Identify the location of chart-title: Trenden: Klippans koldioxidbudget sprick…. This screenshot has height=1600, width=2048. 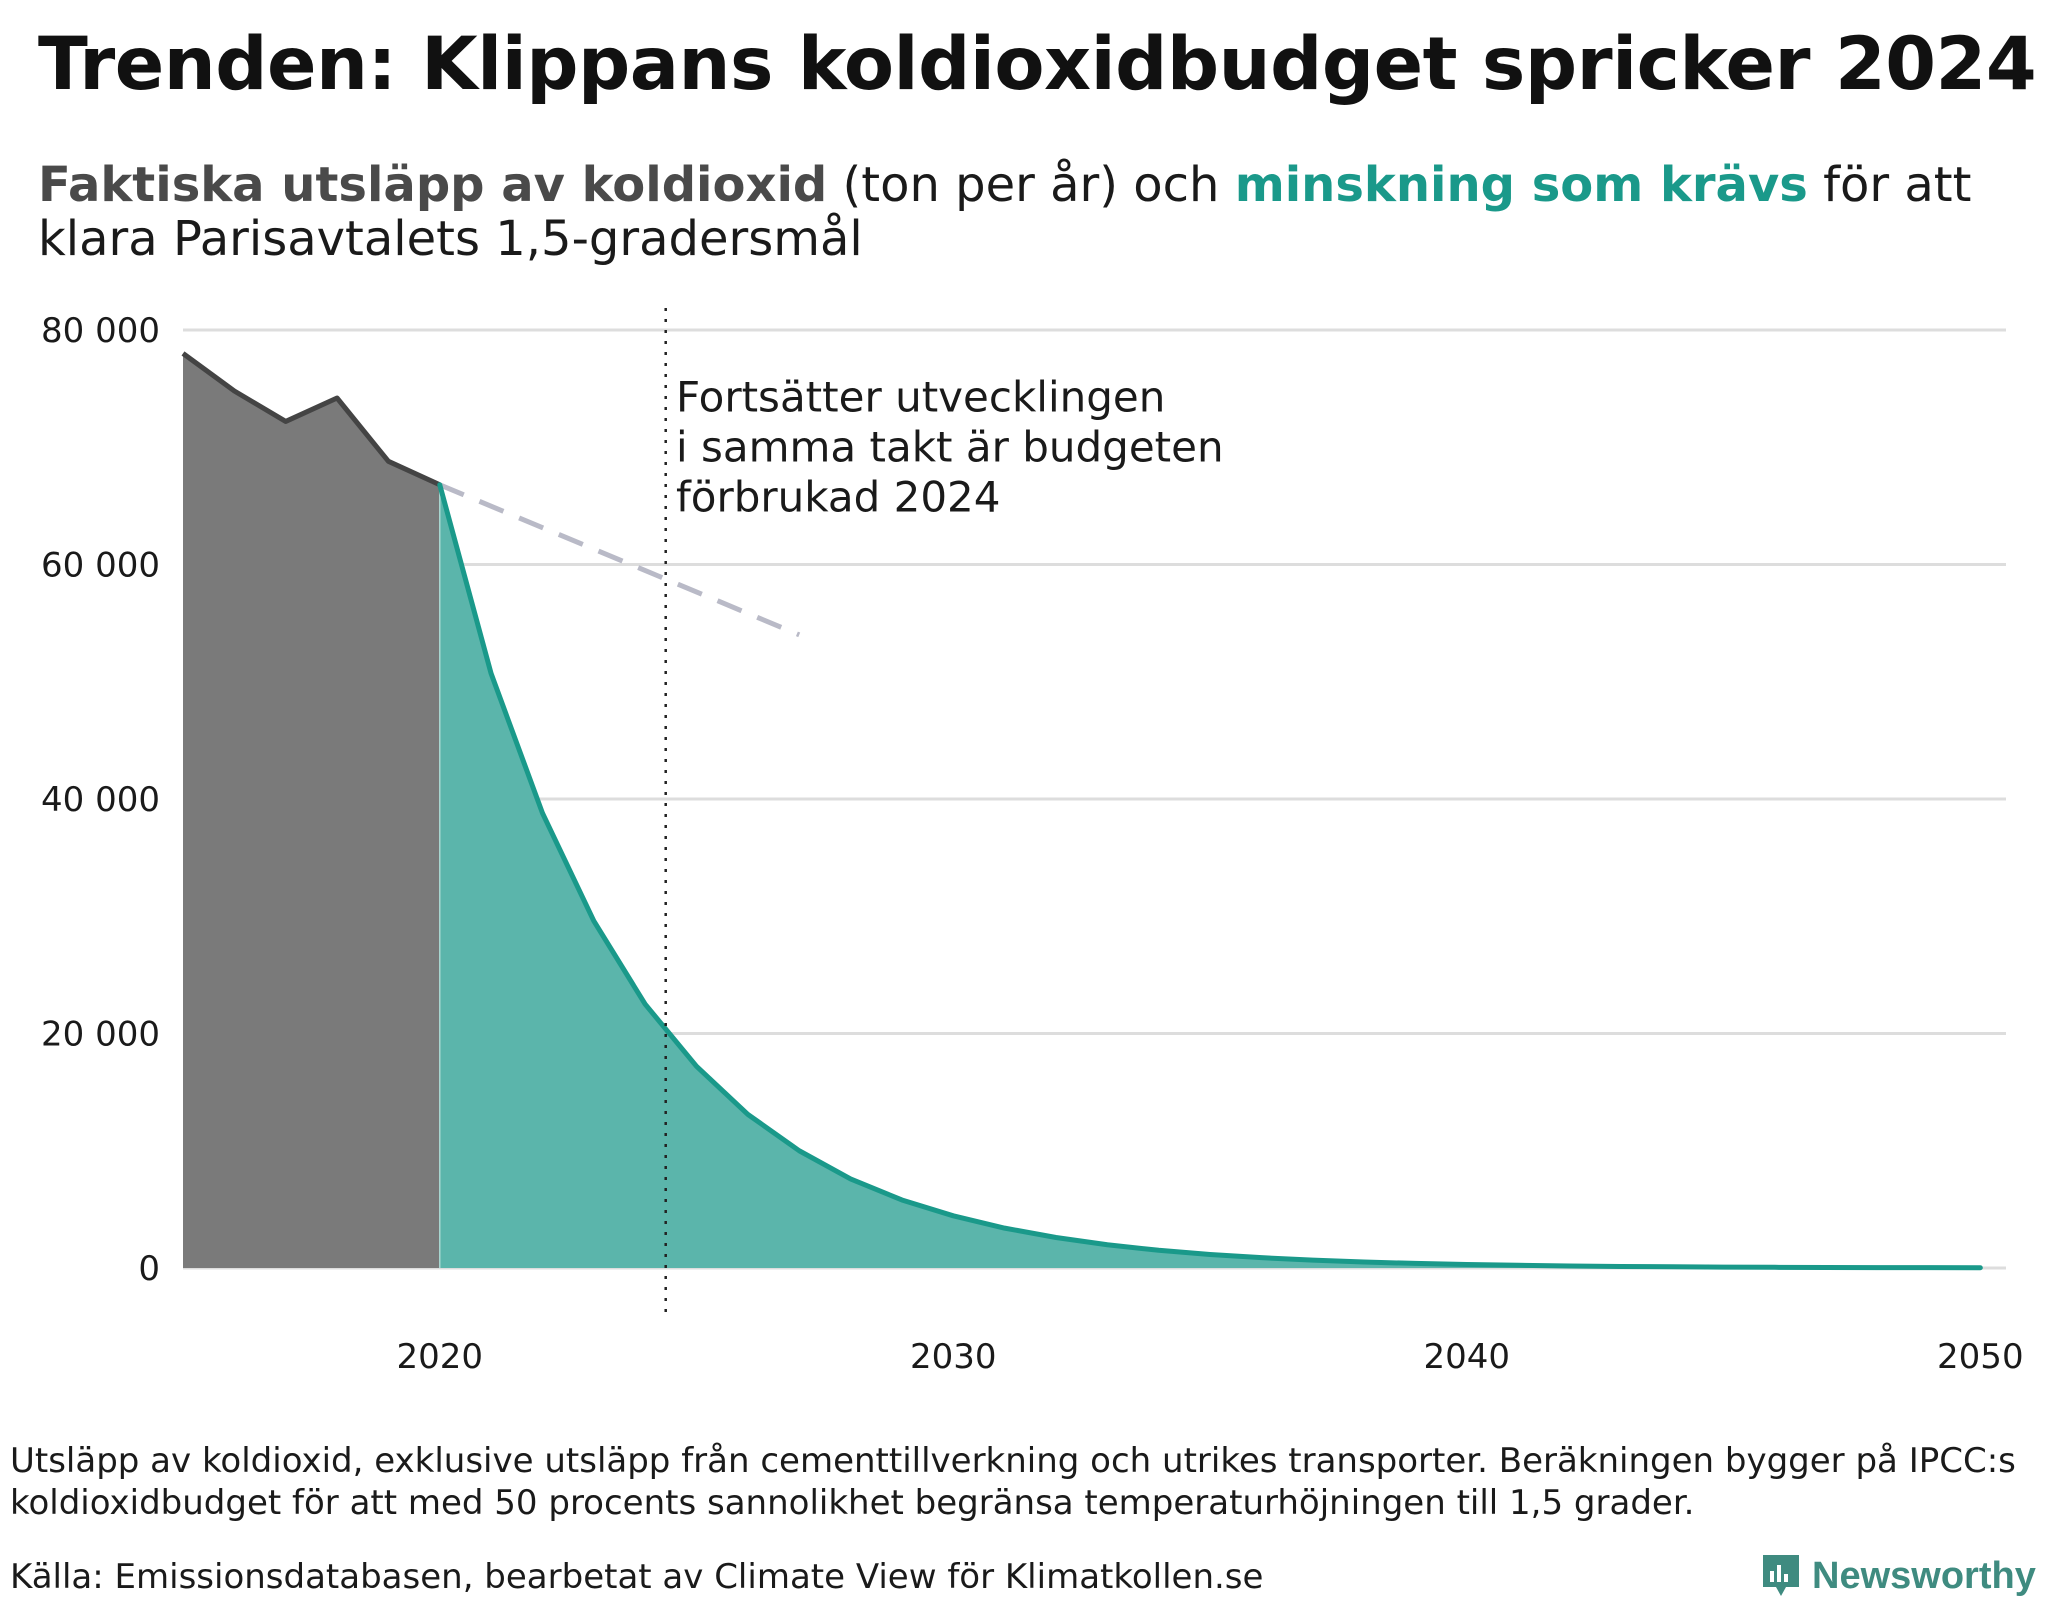
(1037, 64).